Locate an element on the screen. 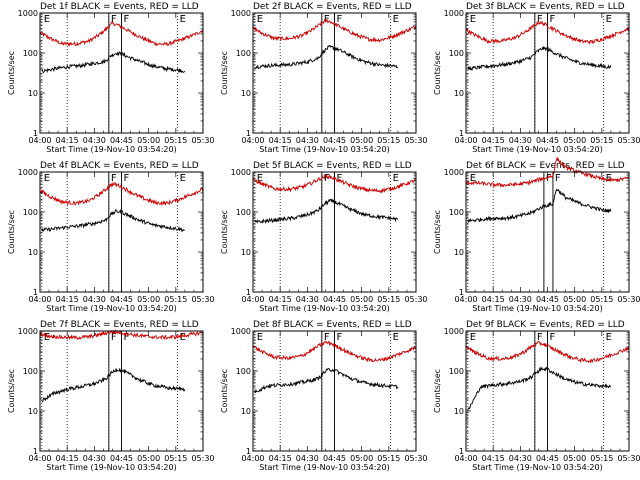  panel-title: Det 4f BLACK = Events, RED = LLD is located at coordinates (119, 166).